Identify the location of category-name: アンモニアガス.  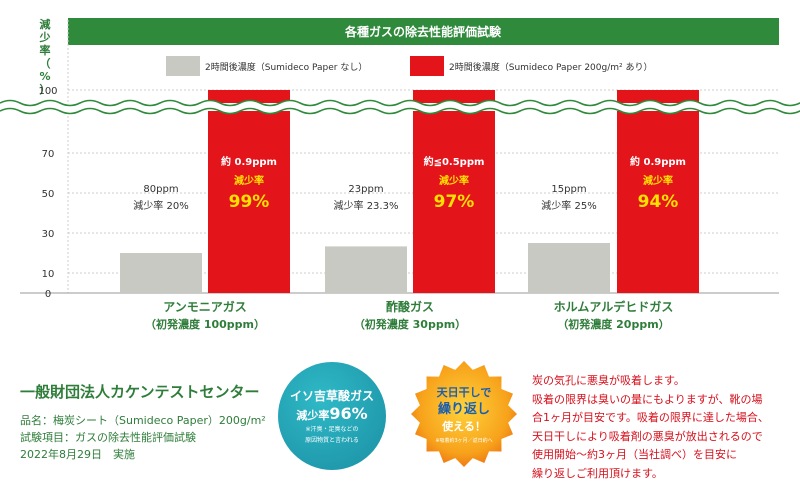
(205, 306).